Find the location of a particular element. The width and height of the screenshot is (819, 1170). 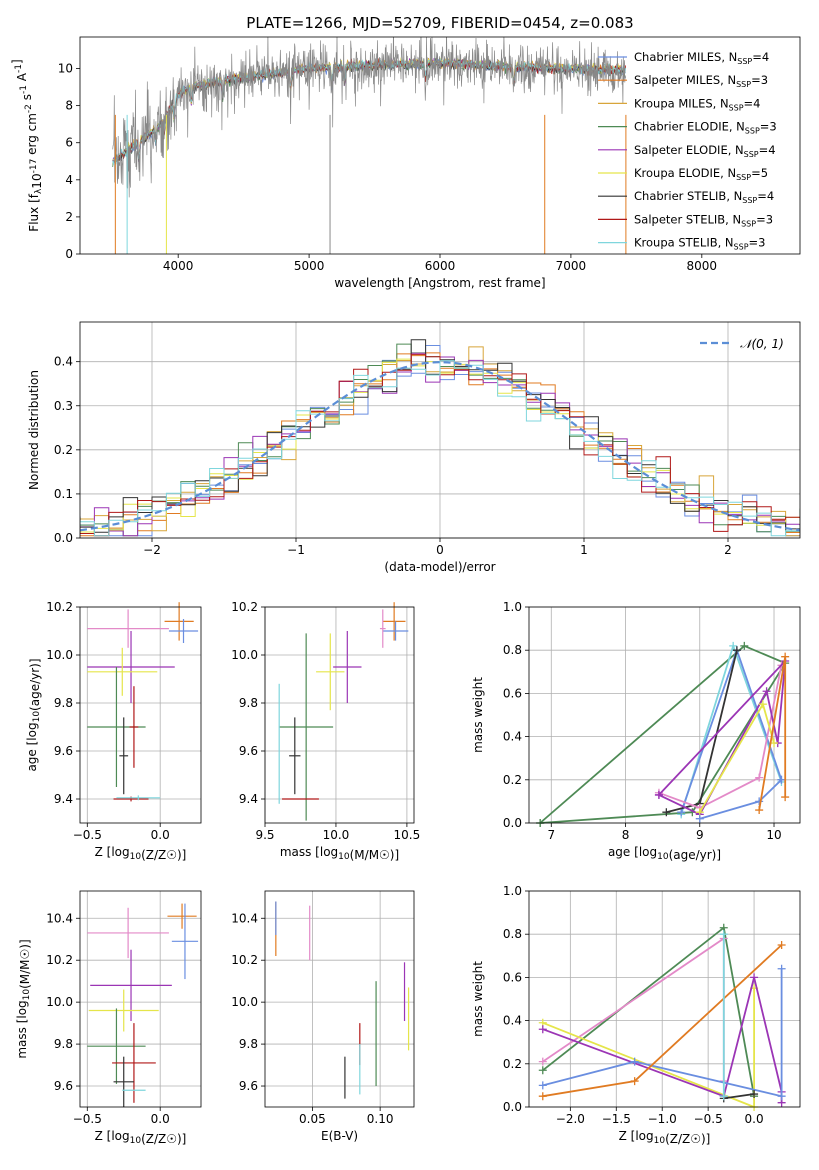

x-tick-label: 0.10 is located at coordinates (380, 1119).